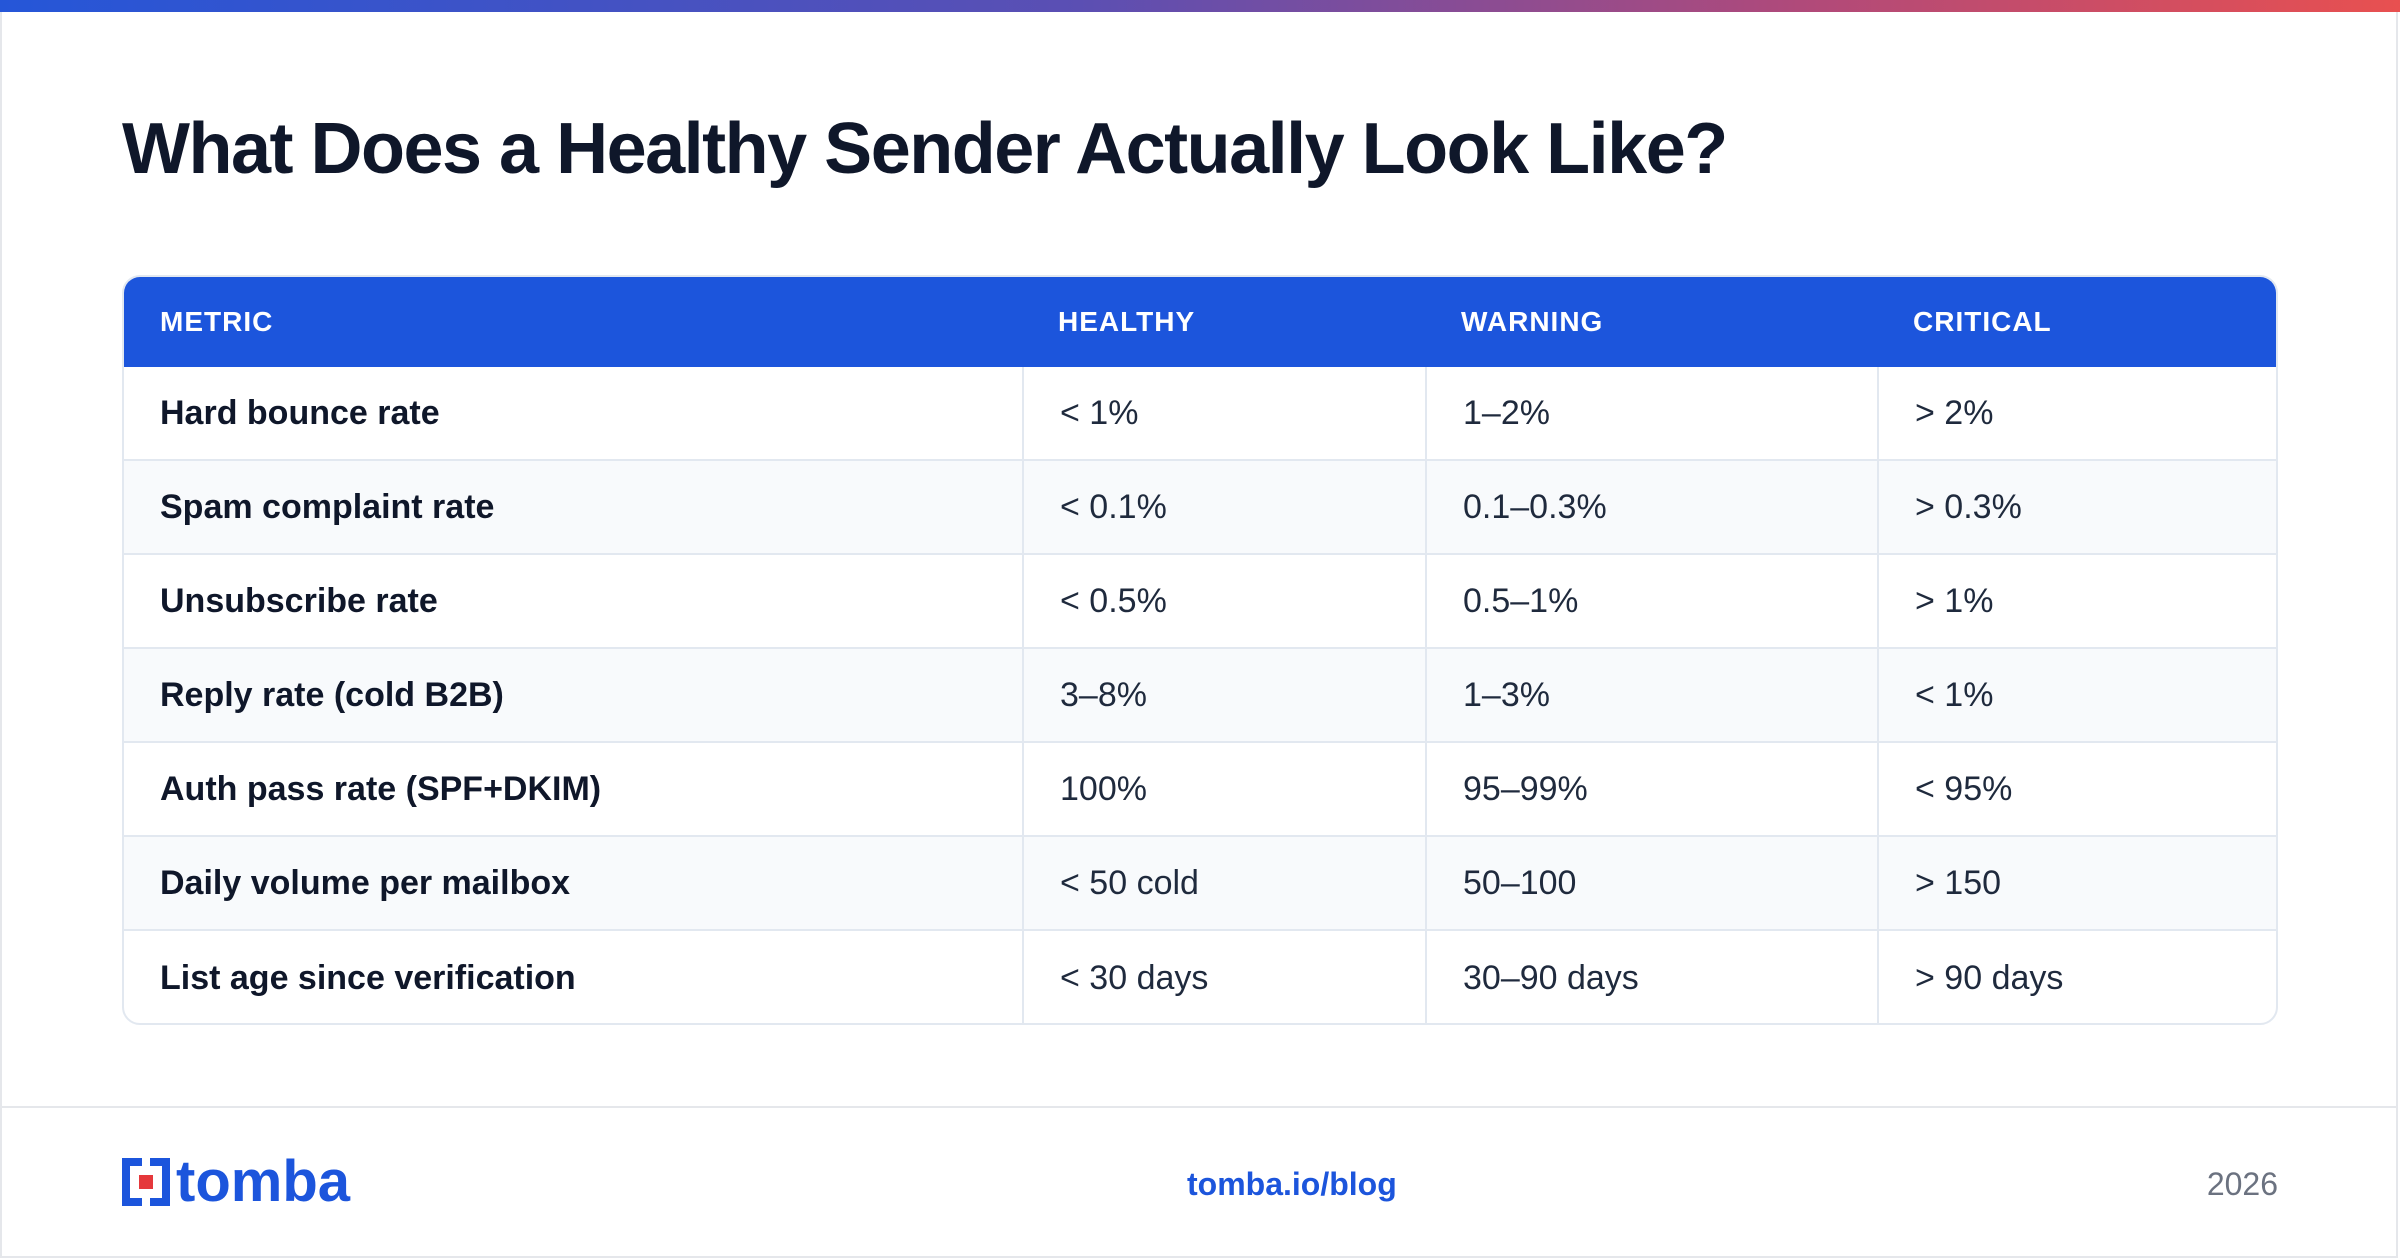 The width and height of the screenshot is (2400, 1260). Describe the element at coordinates (1127, 321) in the screenshot. I see `header-healthy: HEALTHY` at that location.